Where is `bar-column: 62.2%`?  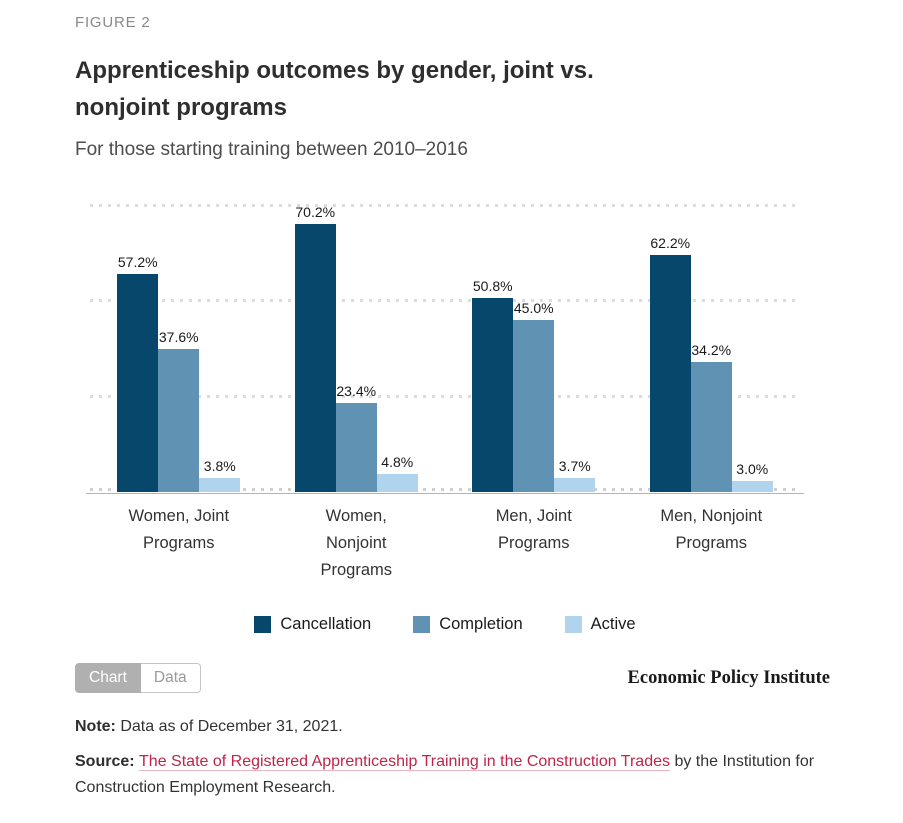 bar-column: 62.2% is located at coordinates (670, 363).